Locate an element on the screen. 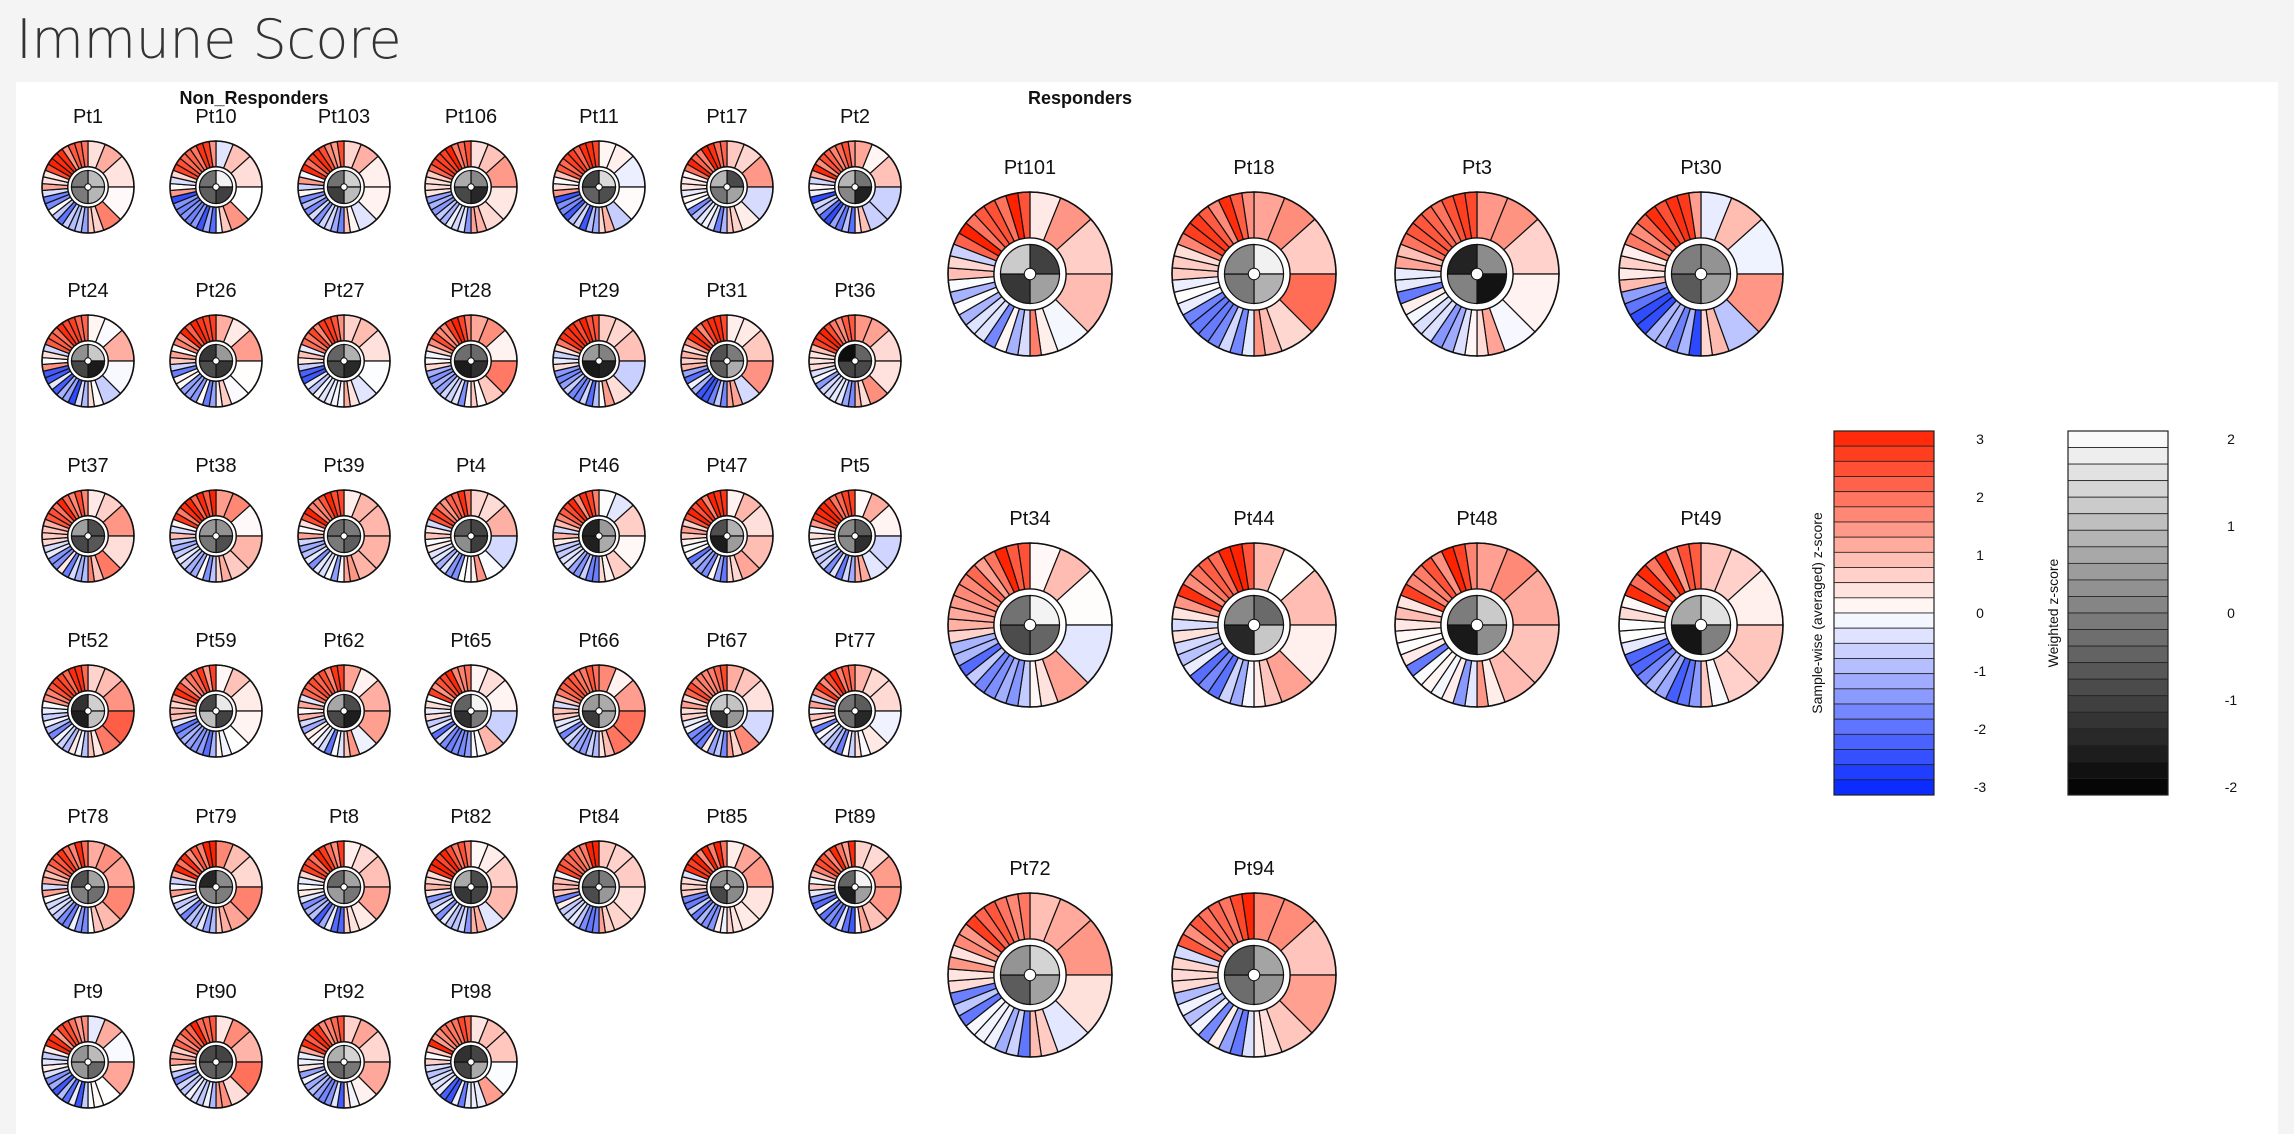  wheel-Pt31-outline is located at coordinates (727, 361).